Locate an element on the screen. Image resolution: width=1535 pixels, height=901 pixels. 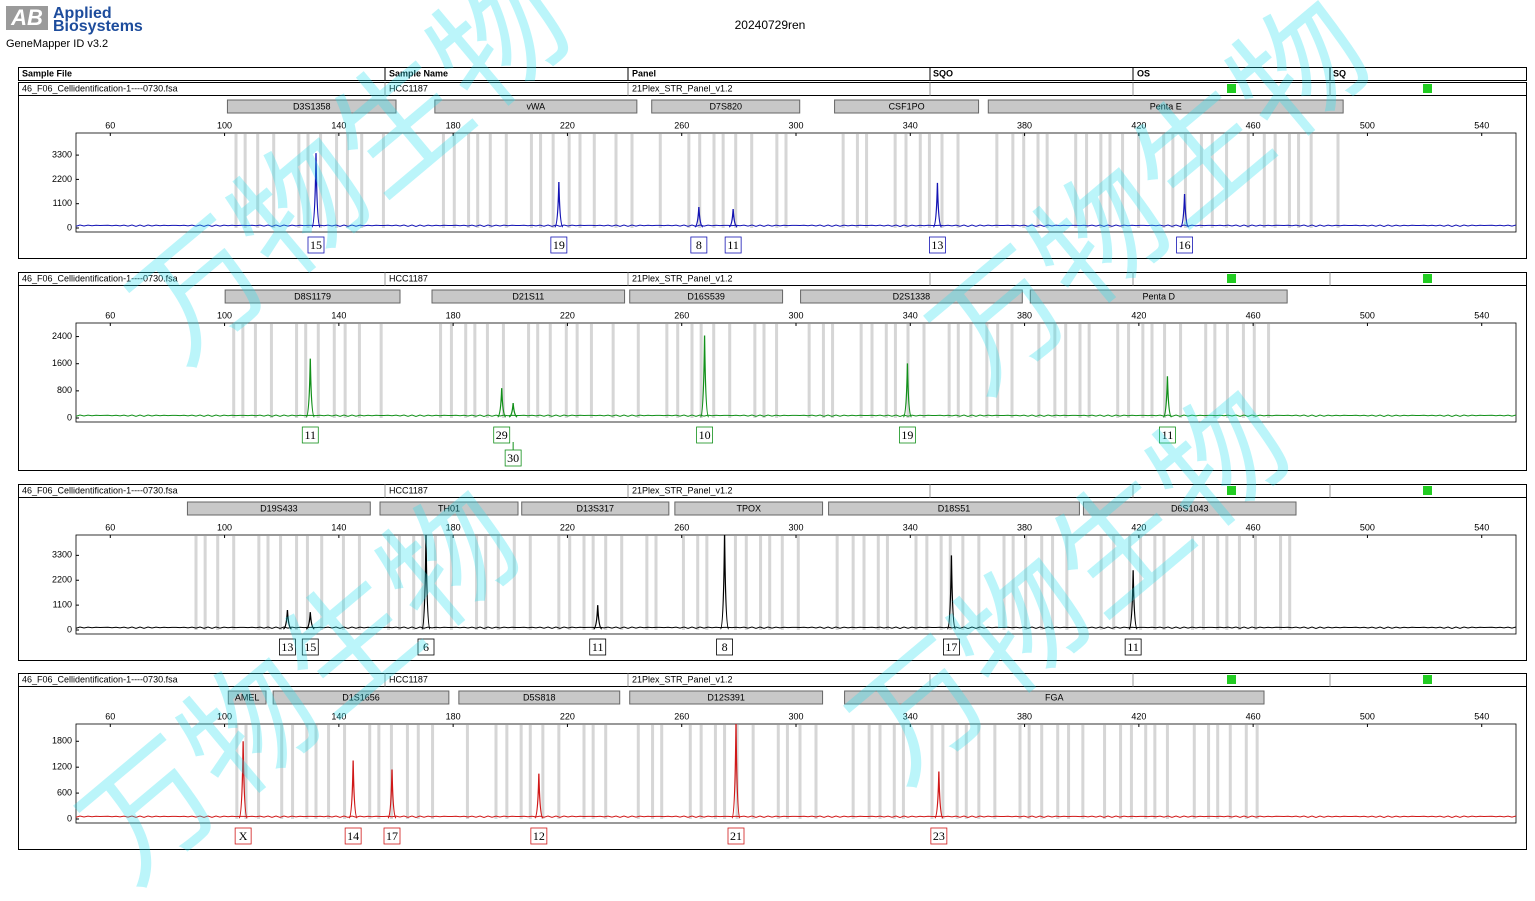
allele-label: 6 is located at coordinates (426, 647).